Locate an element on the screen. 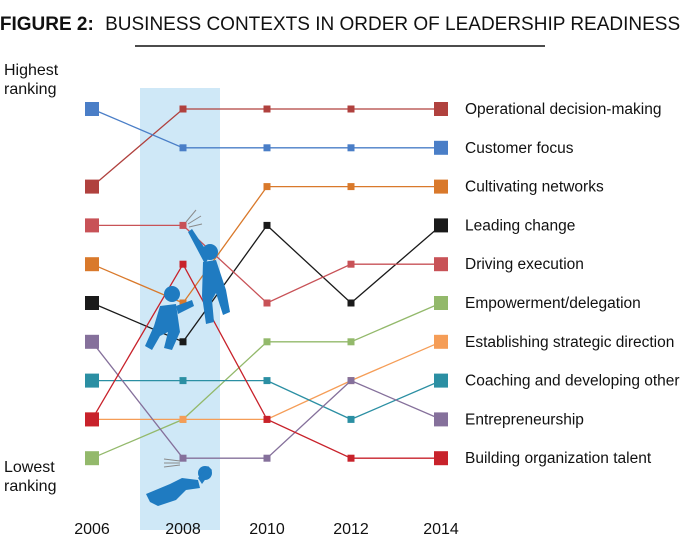 The height and width of the screenshot is (540, 680). x-tick-label-2010: 2010 is located at coordinates (267, 529).